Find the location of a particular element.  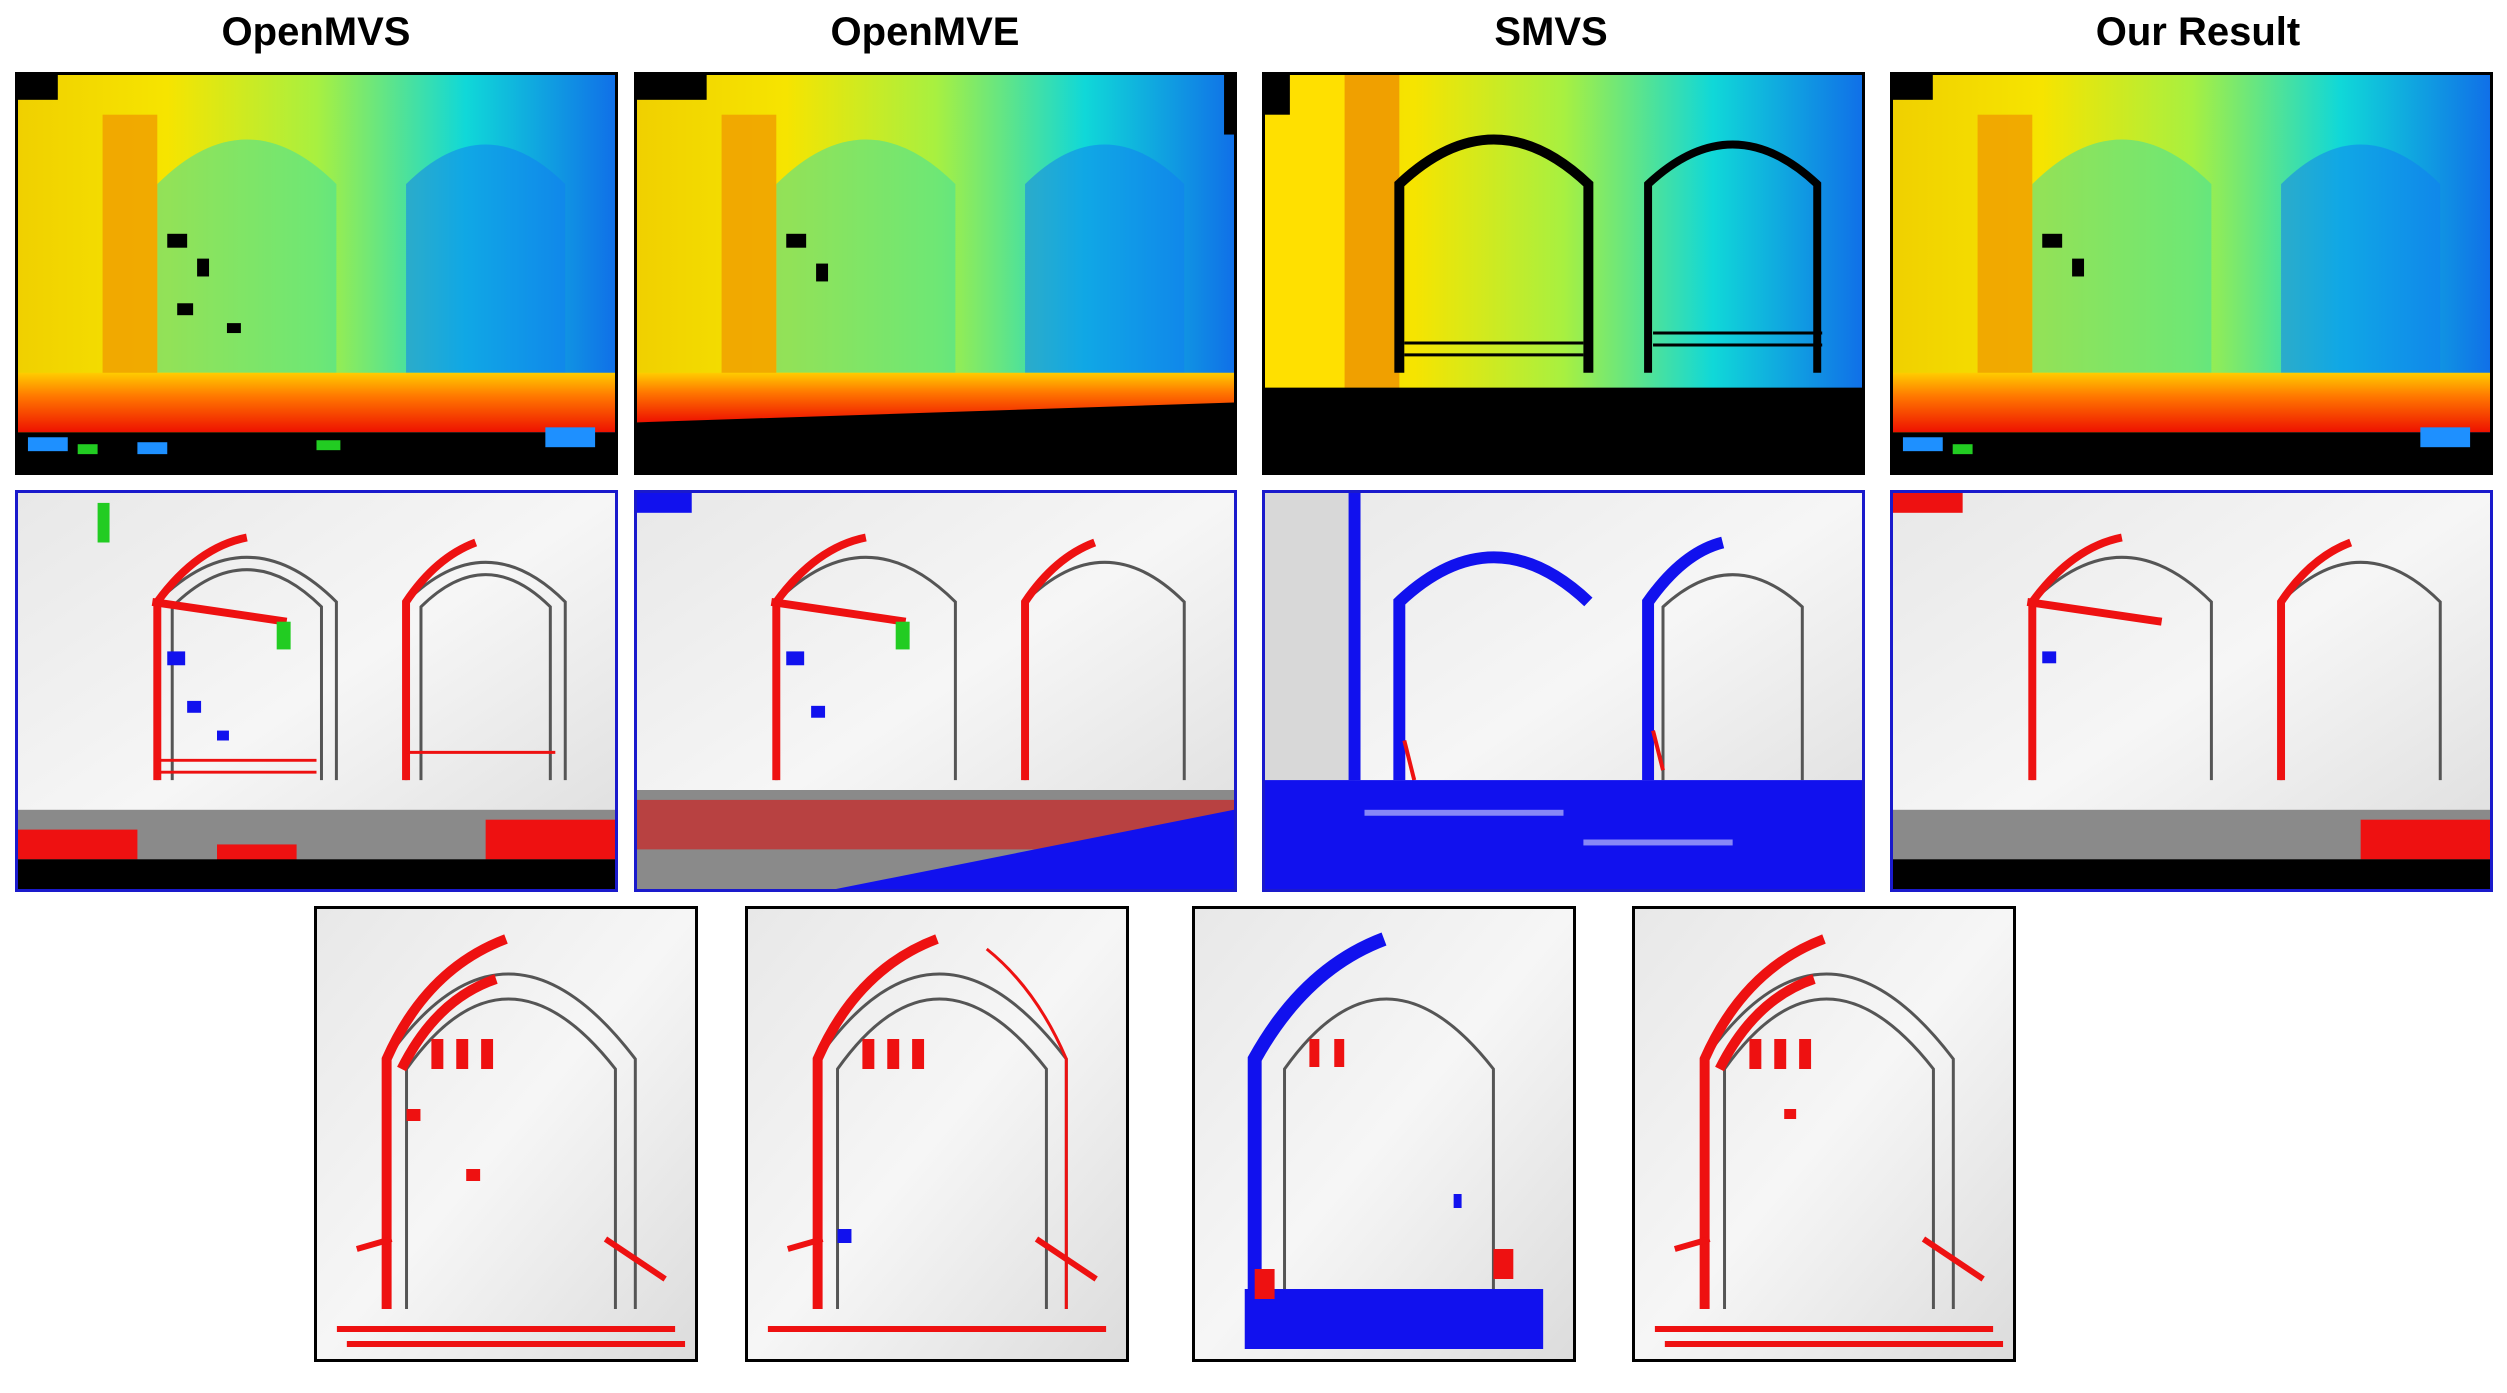

zoom-error-map-smvs is located at coordinates (1384, 1134).